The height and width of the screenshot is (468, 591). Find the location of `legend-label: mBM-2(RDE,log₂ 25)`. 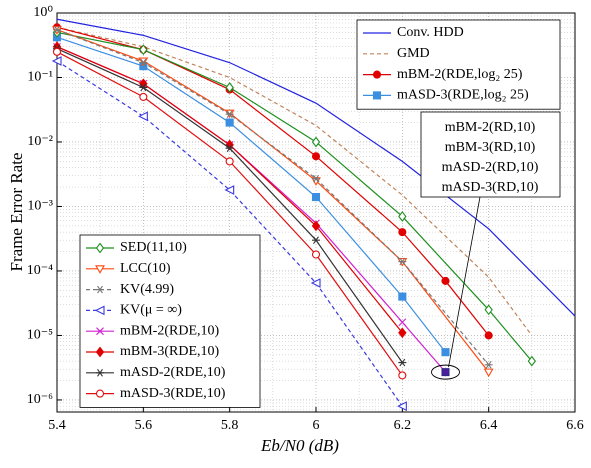

legend-label: mBM-2(RDE,log₂ 25) is located at coordinates (460, 74).